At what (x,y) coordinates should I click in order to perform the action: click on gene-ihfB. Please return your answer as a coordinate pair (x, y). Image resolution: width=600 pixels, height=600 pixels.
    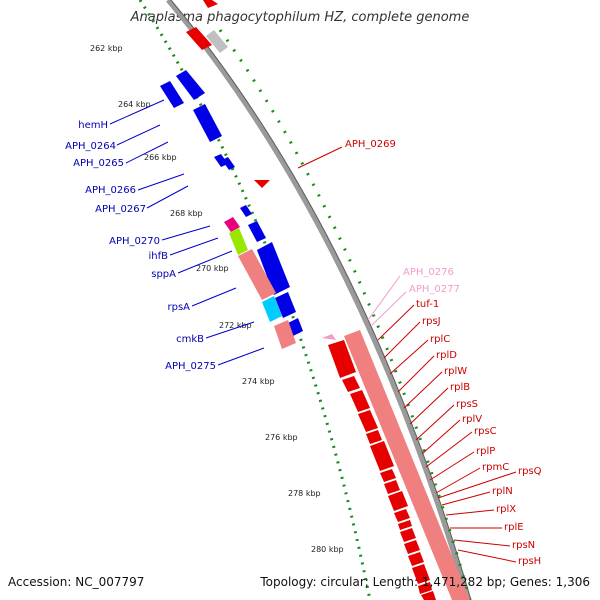
    Looking at the image, I should click on (257, 231).